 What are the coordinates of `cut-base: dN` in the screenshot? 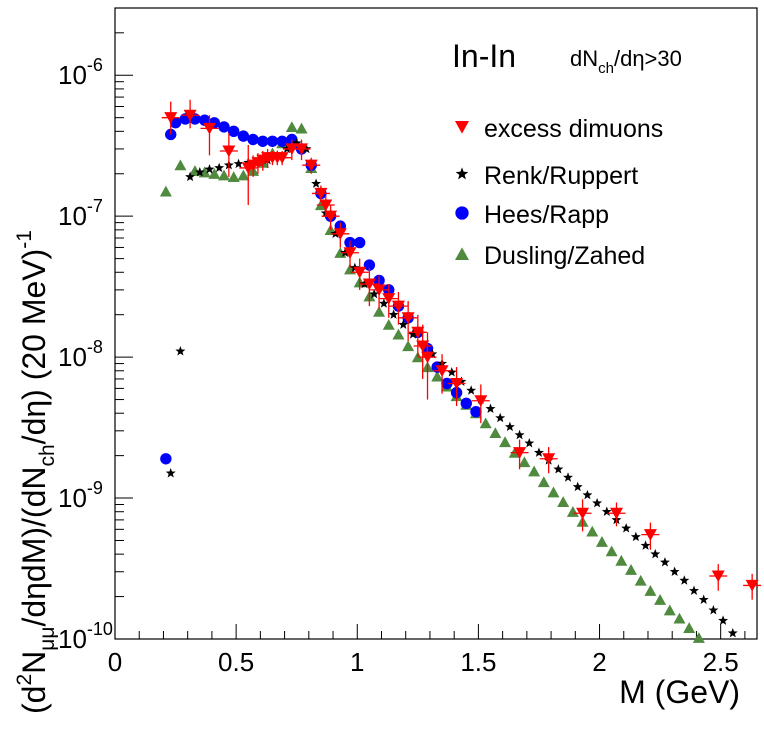 It's located at (584, 58).